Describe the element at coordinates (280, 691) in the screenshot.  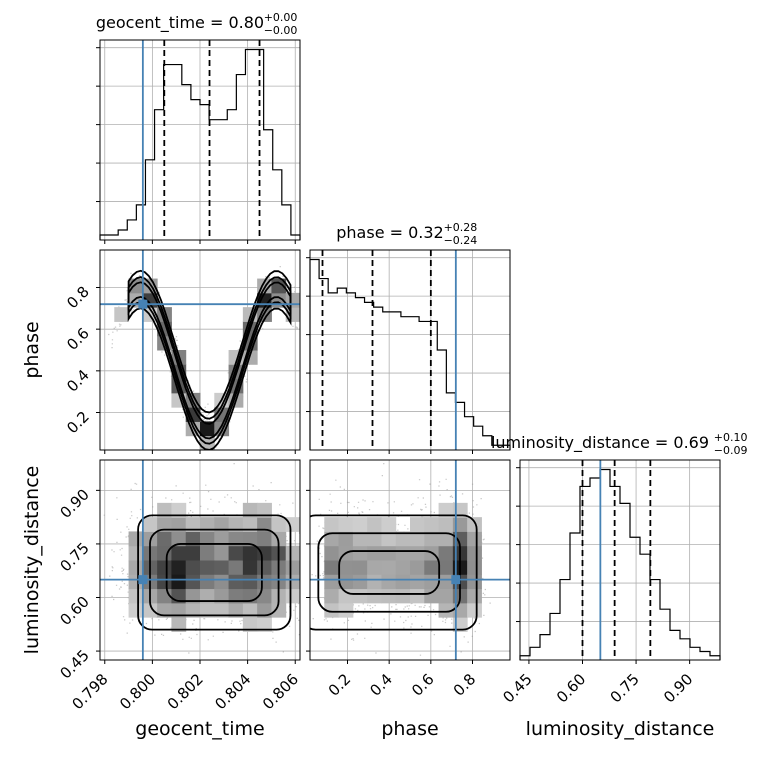
I see `x-tick-label: 0.806` at that location.